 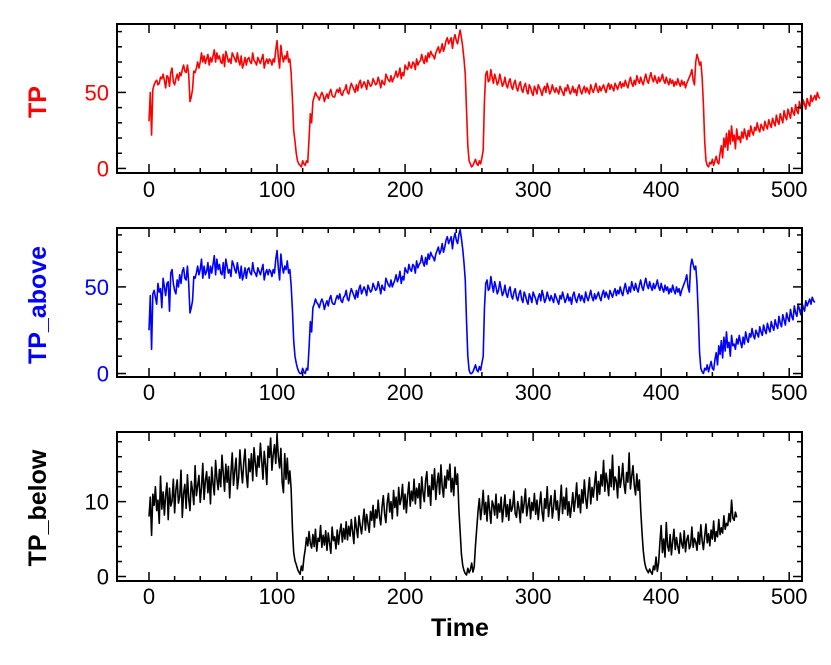 I want to click on ylabel-tp-above: TP_above, so click(x=38, y=305).